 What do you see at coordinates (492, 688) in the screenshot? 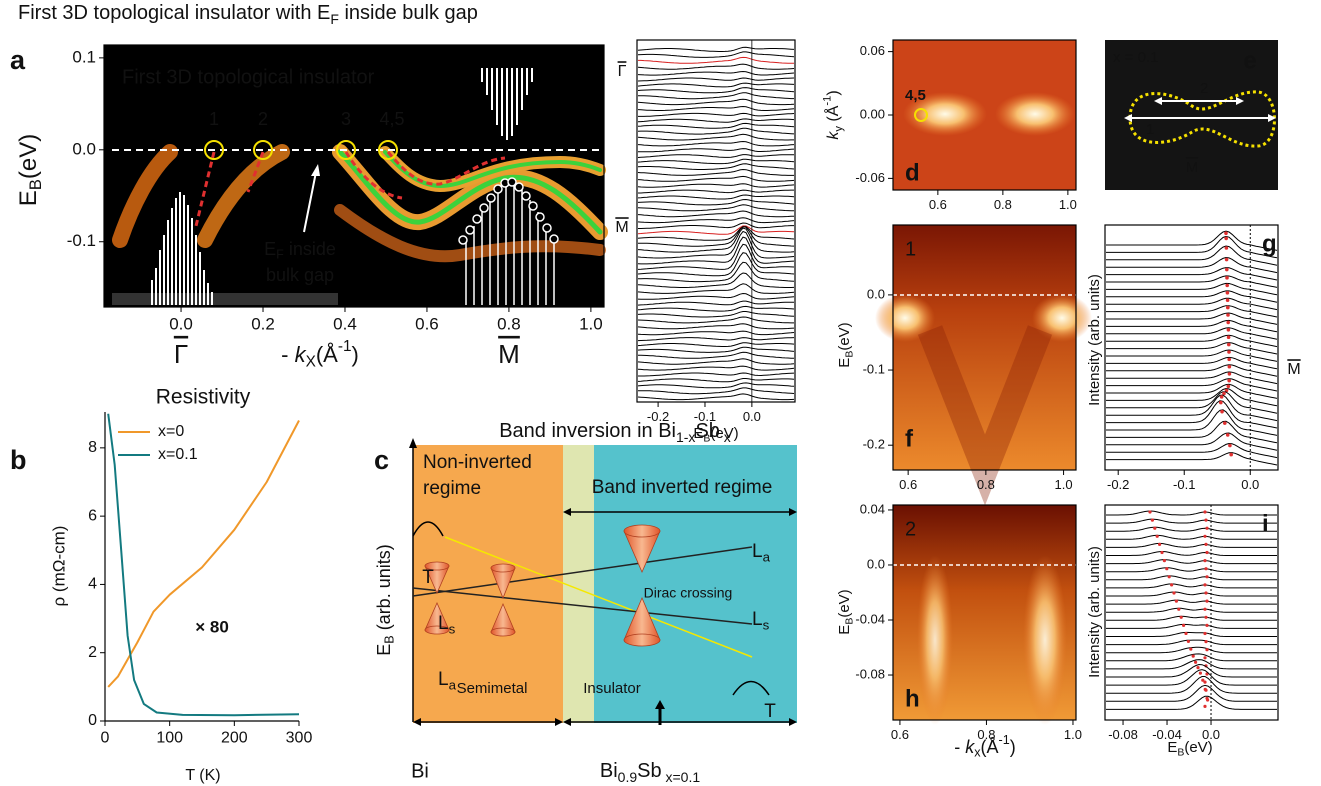
I see `phase-label: Semimetal` at bounding box center [492, 688].